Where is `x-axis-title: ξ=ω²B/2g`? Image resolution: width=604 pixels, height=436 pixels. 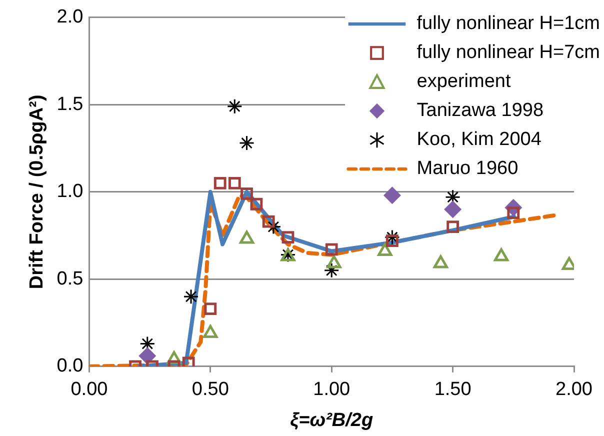
x-axis-title: ξ=ω²B/2g is located at coordinates (332, 420).